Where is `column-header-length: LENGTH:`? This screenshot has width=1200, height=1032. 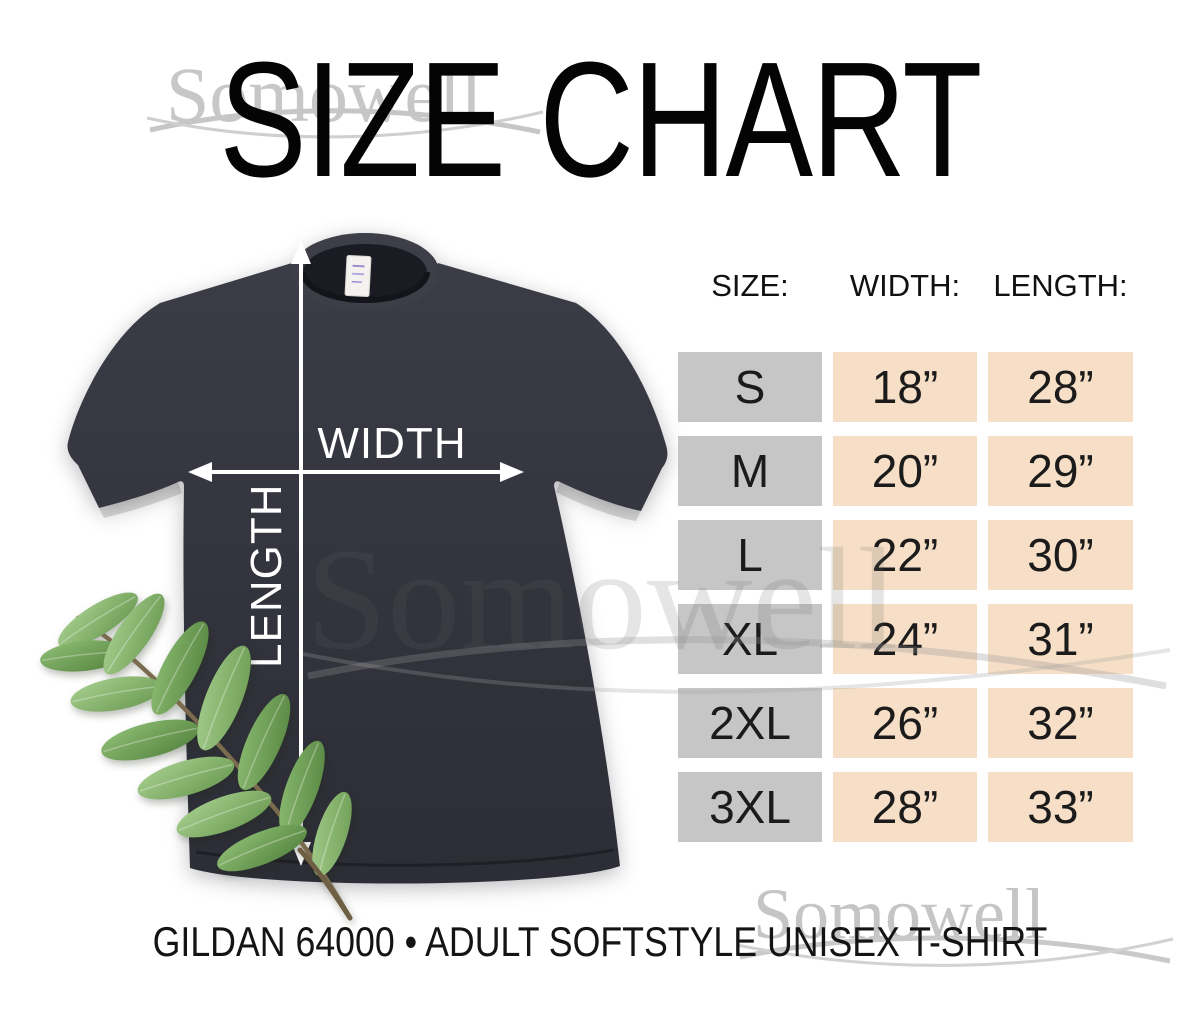 column-header-length: LENGTH: is located at coordinates (1060, 285).